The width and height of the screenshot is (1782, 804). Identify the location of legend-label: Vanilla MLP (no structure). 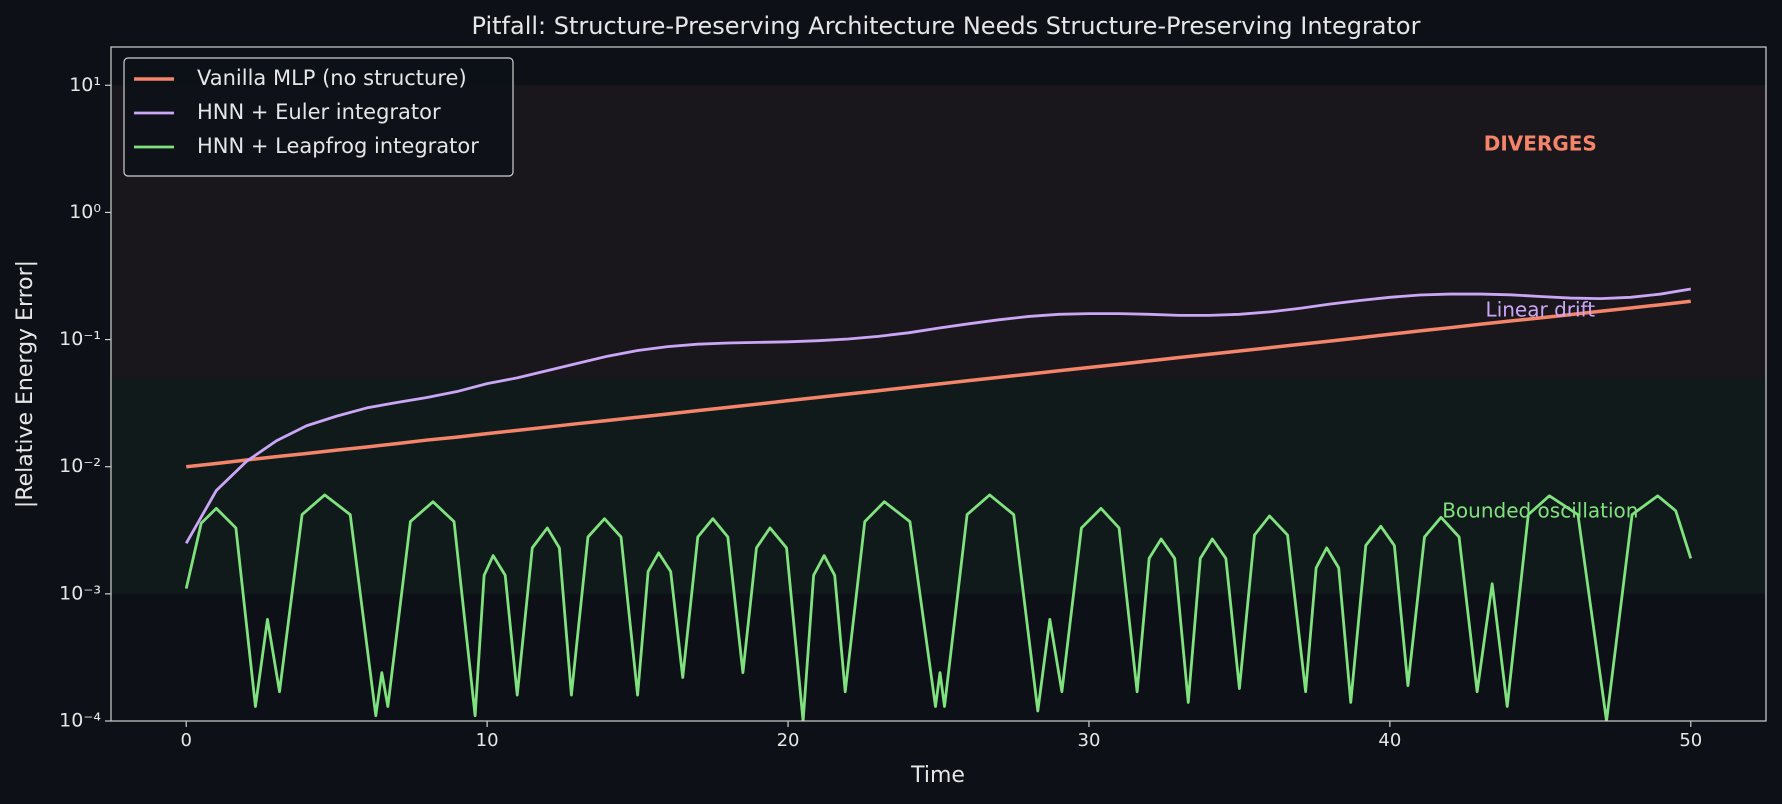
(332, 78).